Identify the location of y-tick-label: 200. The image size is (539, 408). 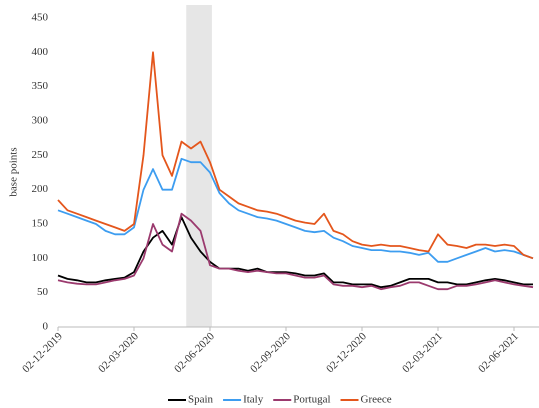
(40, 189).